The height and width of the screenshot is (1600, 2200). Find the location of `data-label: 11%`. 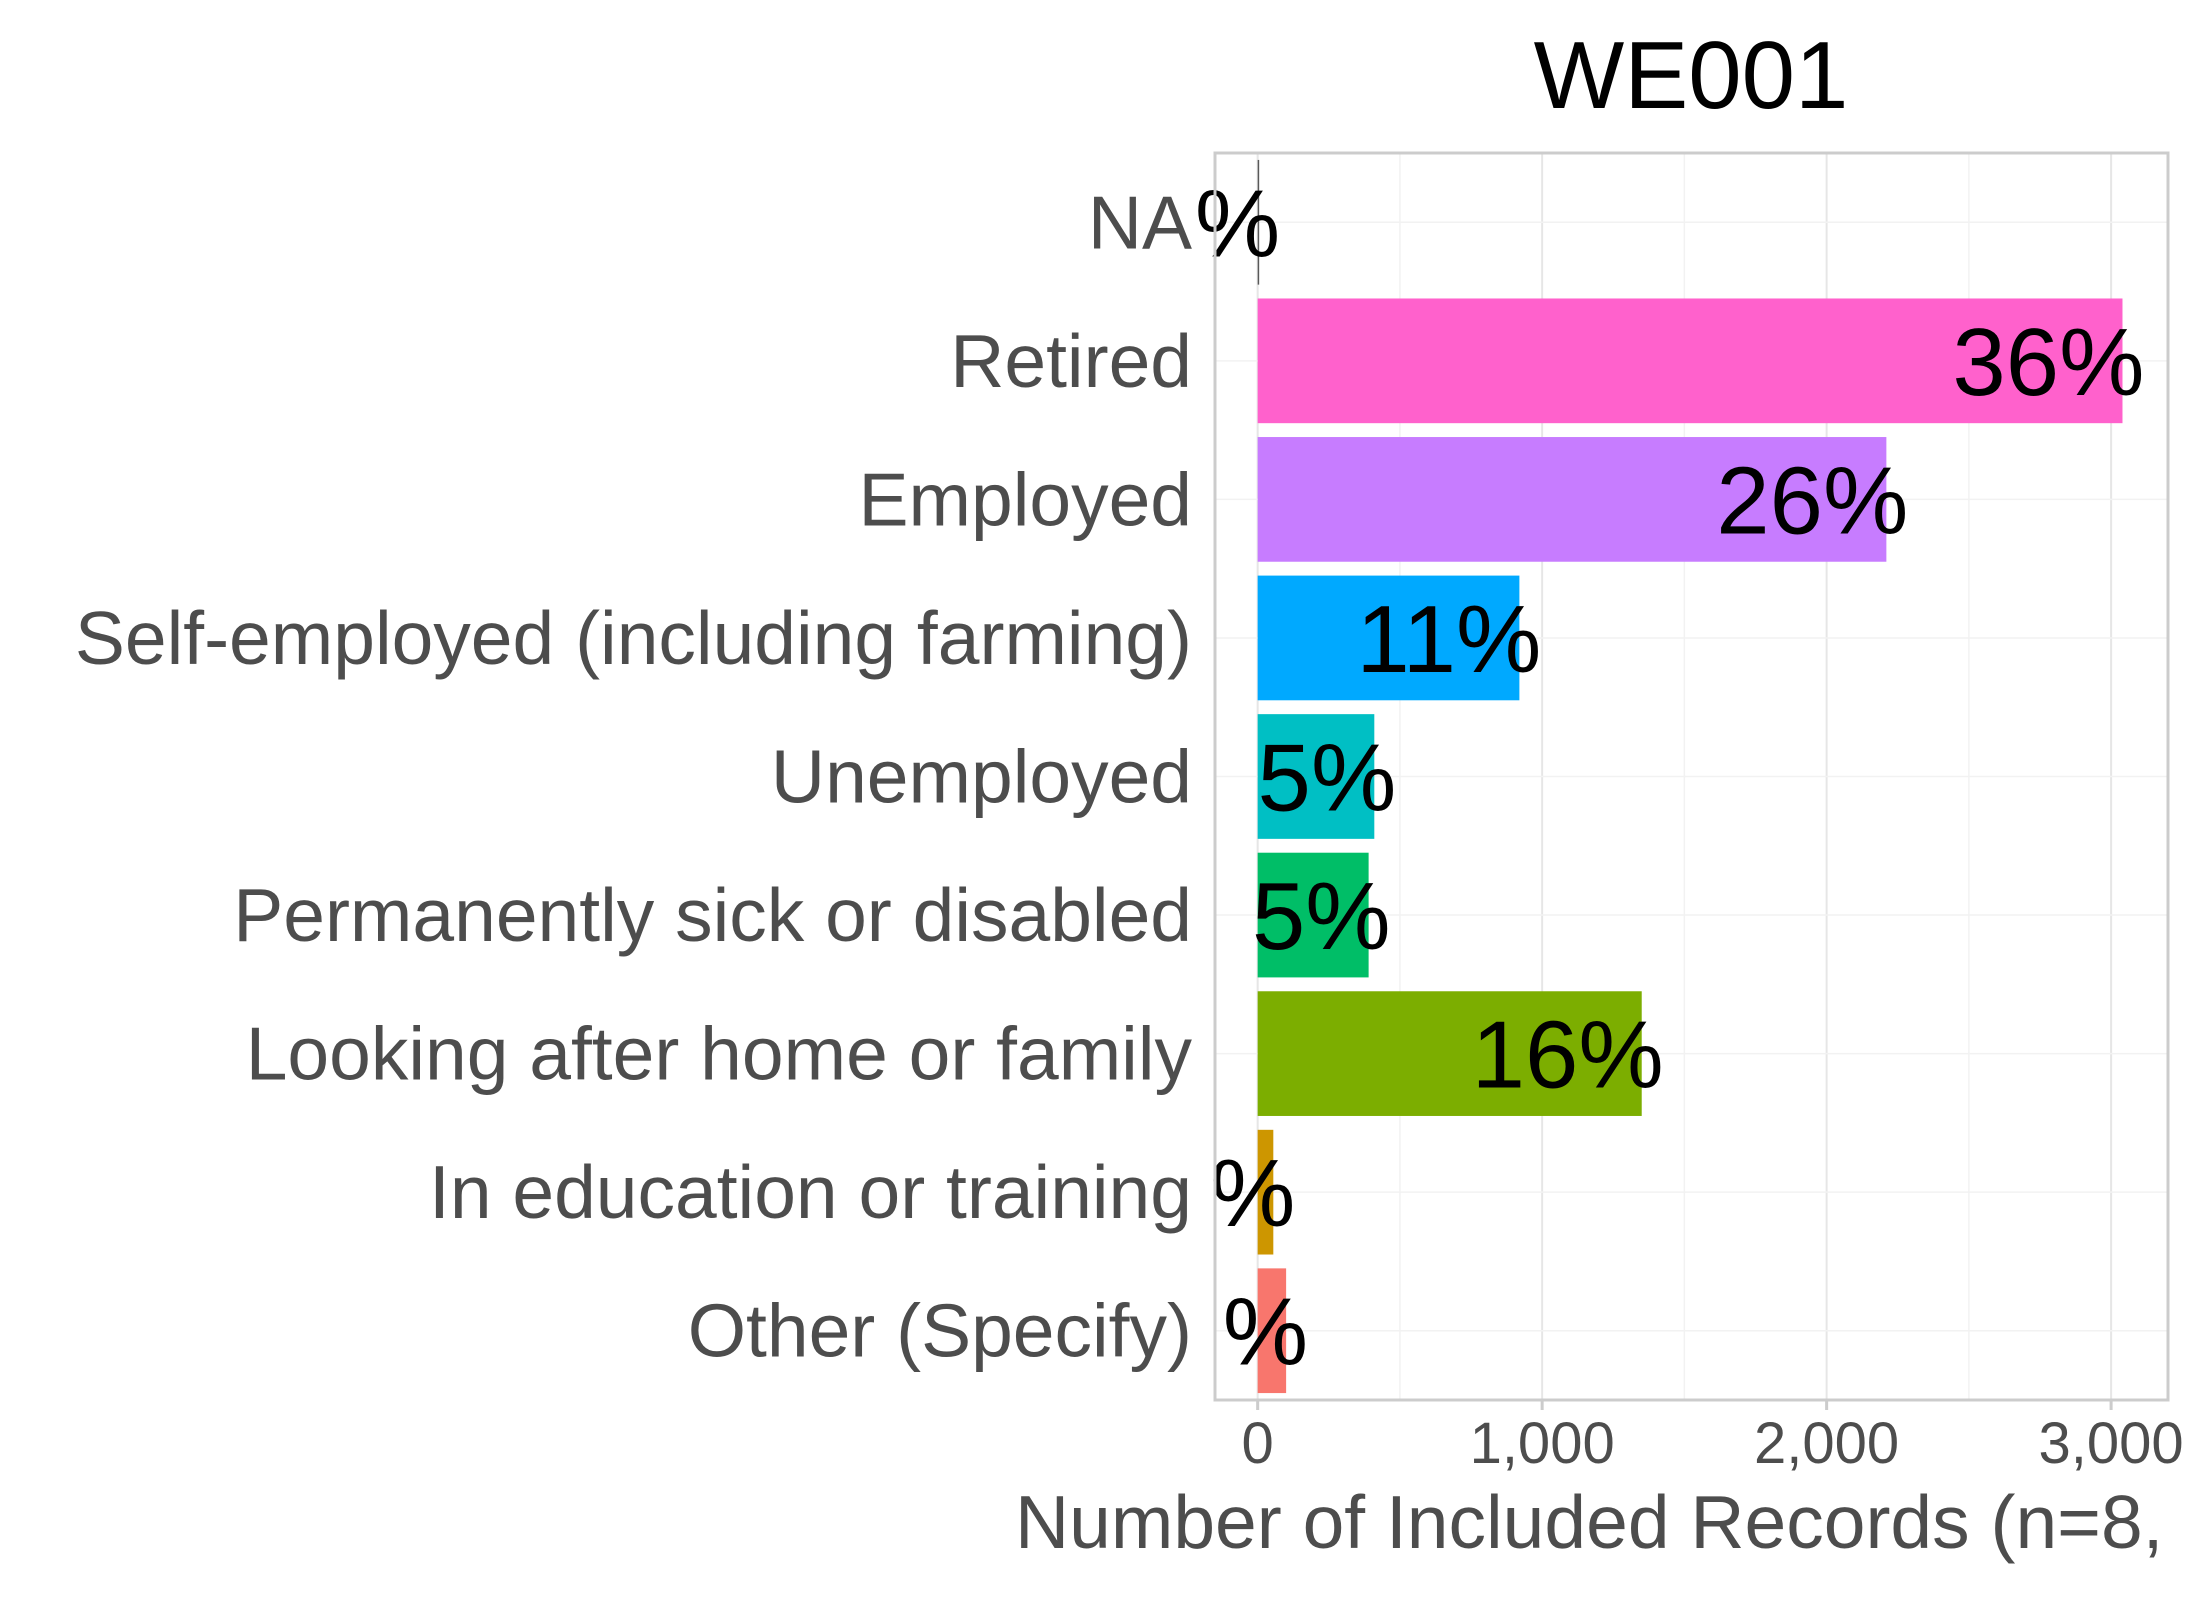

data-label: 11% is located at coordinates (1448, 639).